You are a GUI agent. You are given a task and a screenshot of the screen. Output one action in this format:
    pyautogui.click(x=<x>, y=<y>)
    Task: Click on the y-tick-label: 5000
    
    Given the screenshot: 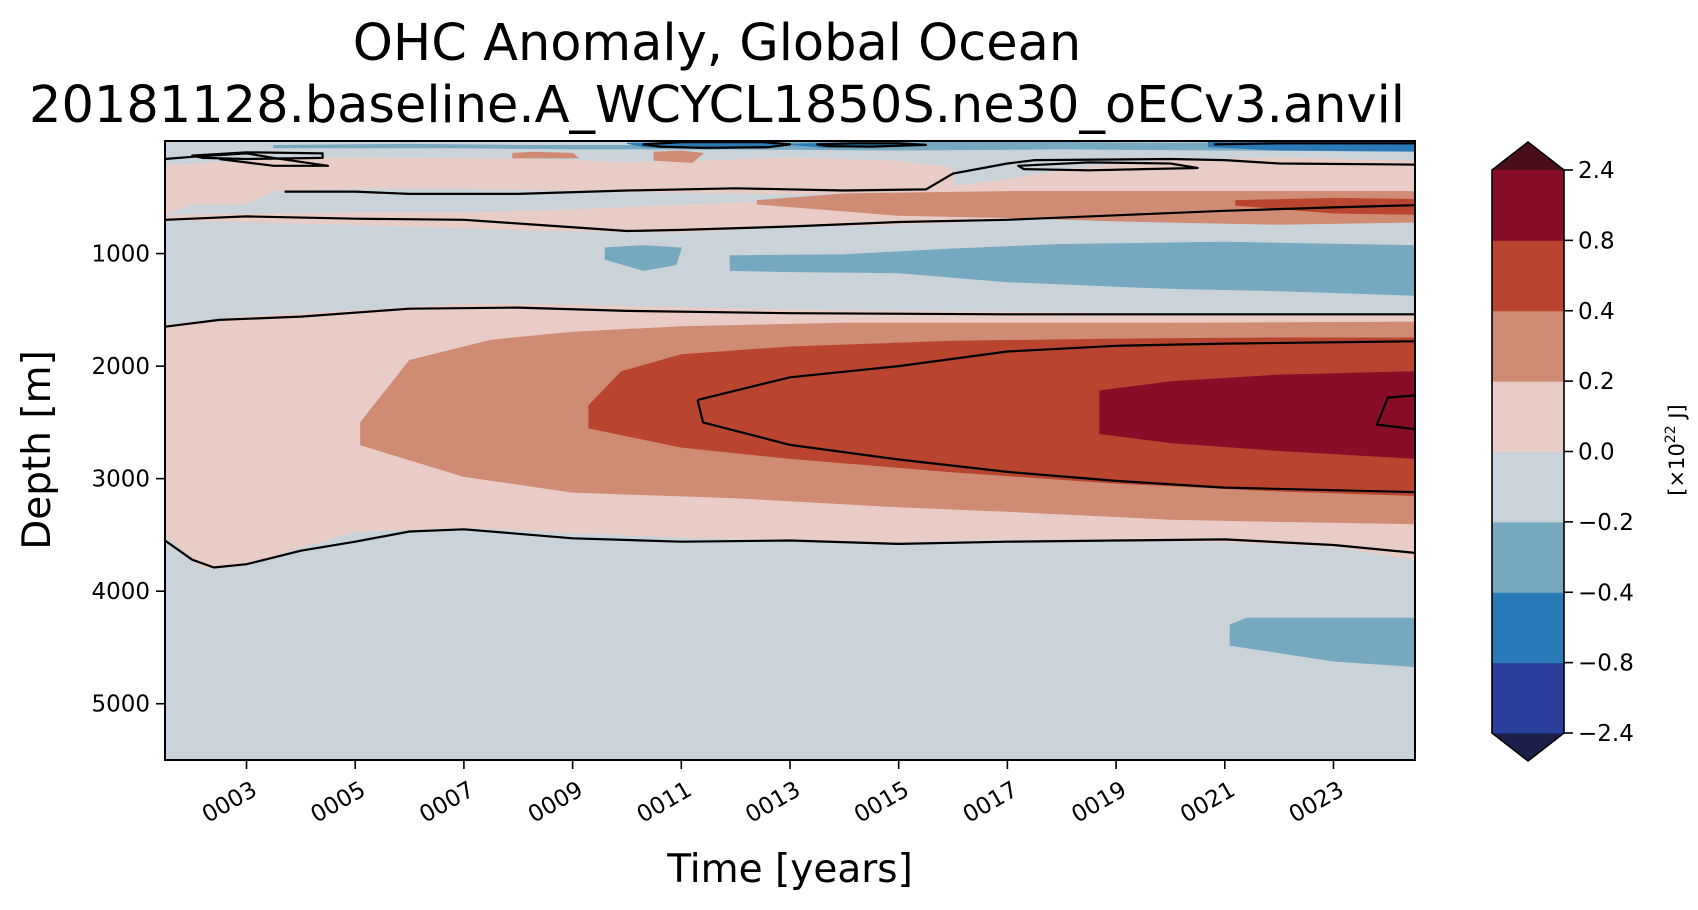 What is the action you would take?
    pyautogui.click(x=120, y=705)
    